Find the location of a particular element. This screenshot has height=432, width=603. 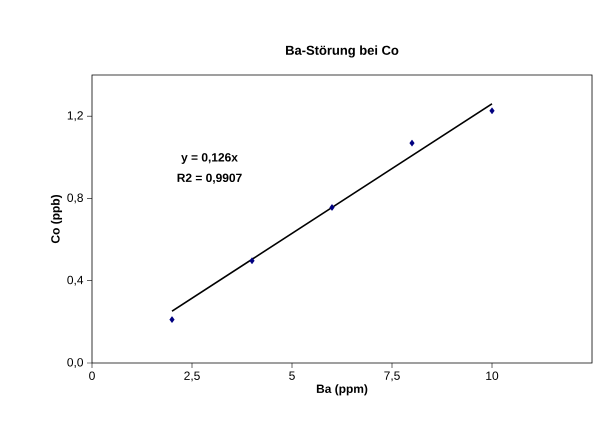

x-tick-label: 5 is located at coordinates (292, 376).